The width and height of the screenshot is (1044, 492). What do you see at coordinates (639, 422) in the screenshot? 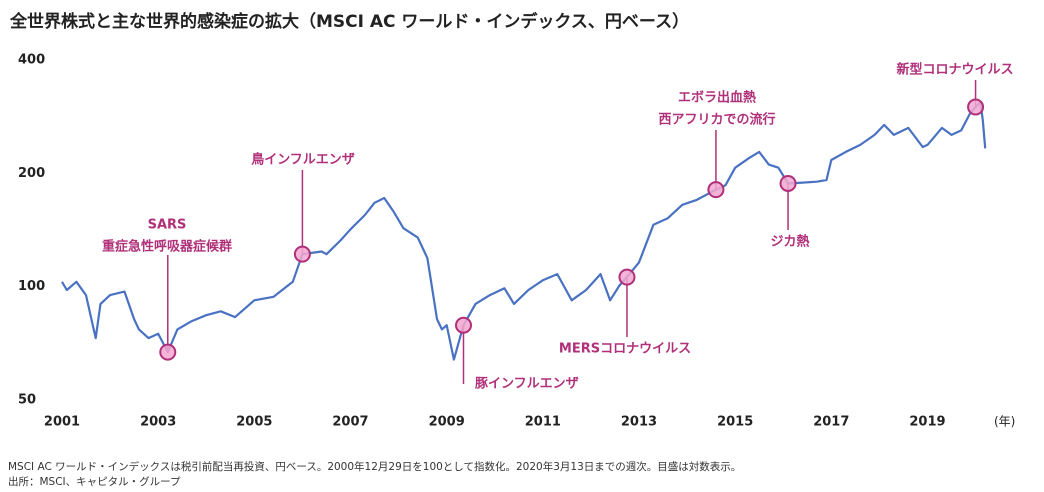
I see `x-tick-label: 2013` at bounding box center [639, 422].